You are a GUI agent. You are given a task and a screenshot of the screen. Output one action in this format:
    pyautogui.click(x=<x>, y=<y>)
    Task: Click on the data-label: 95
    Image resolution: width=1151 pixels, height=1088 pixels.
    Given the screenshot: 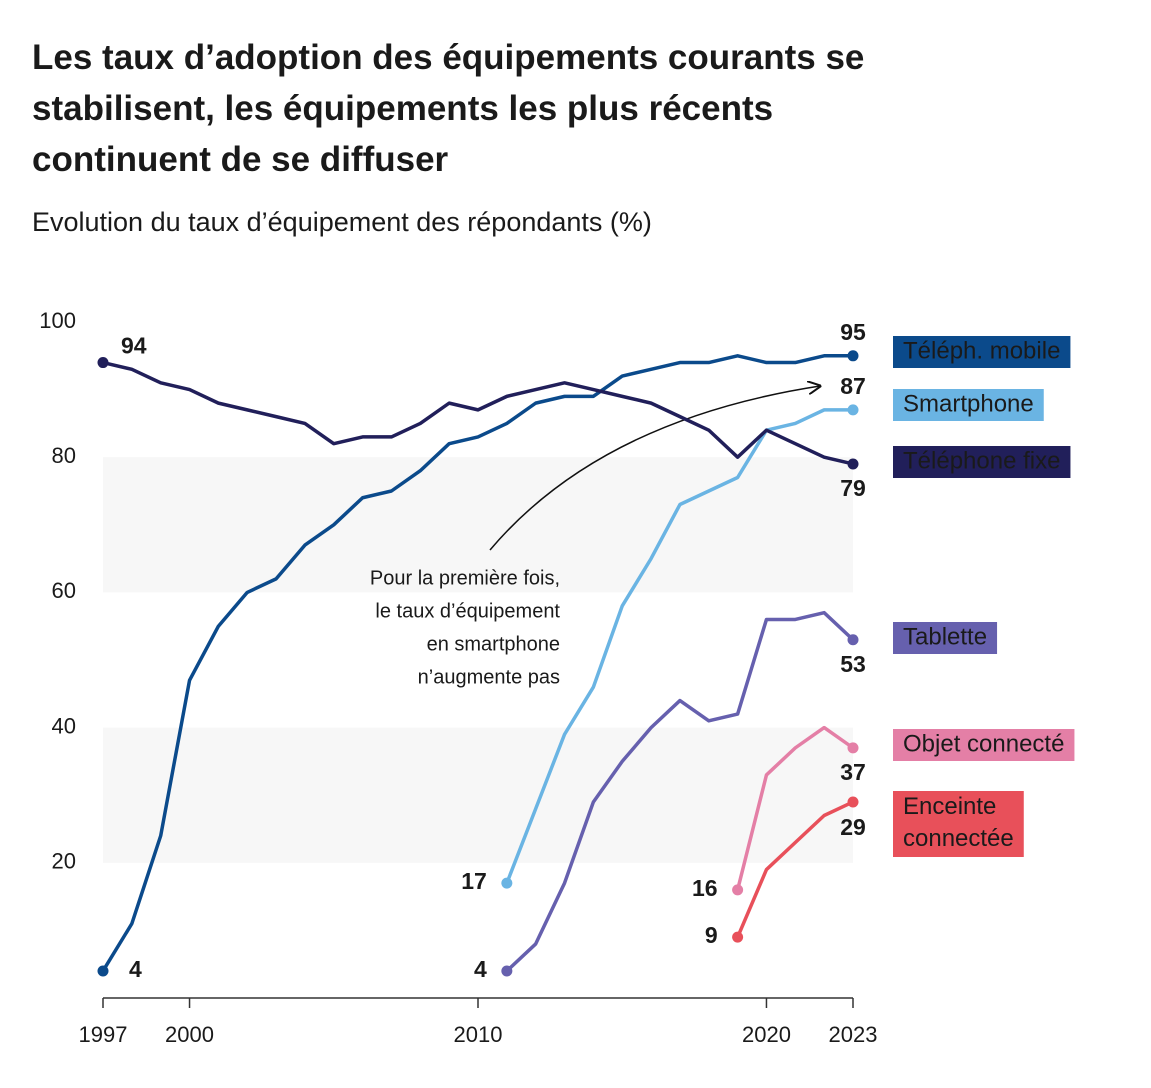 What is the action you would take?
    pyautogui.click(x=853, y=332)
    